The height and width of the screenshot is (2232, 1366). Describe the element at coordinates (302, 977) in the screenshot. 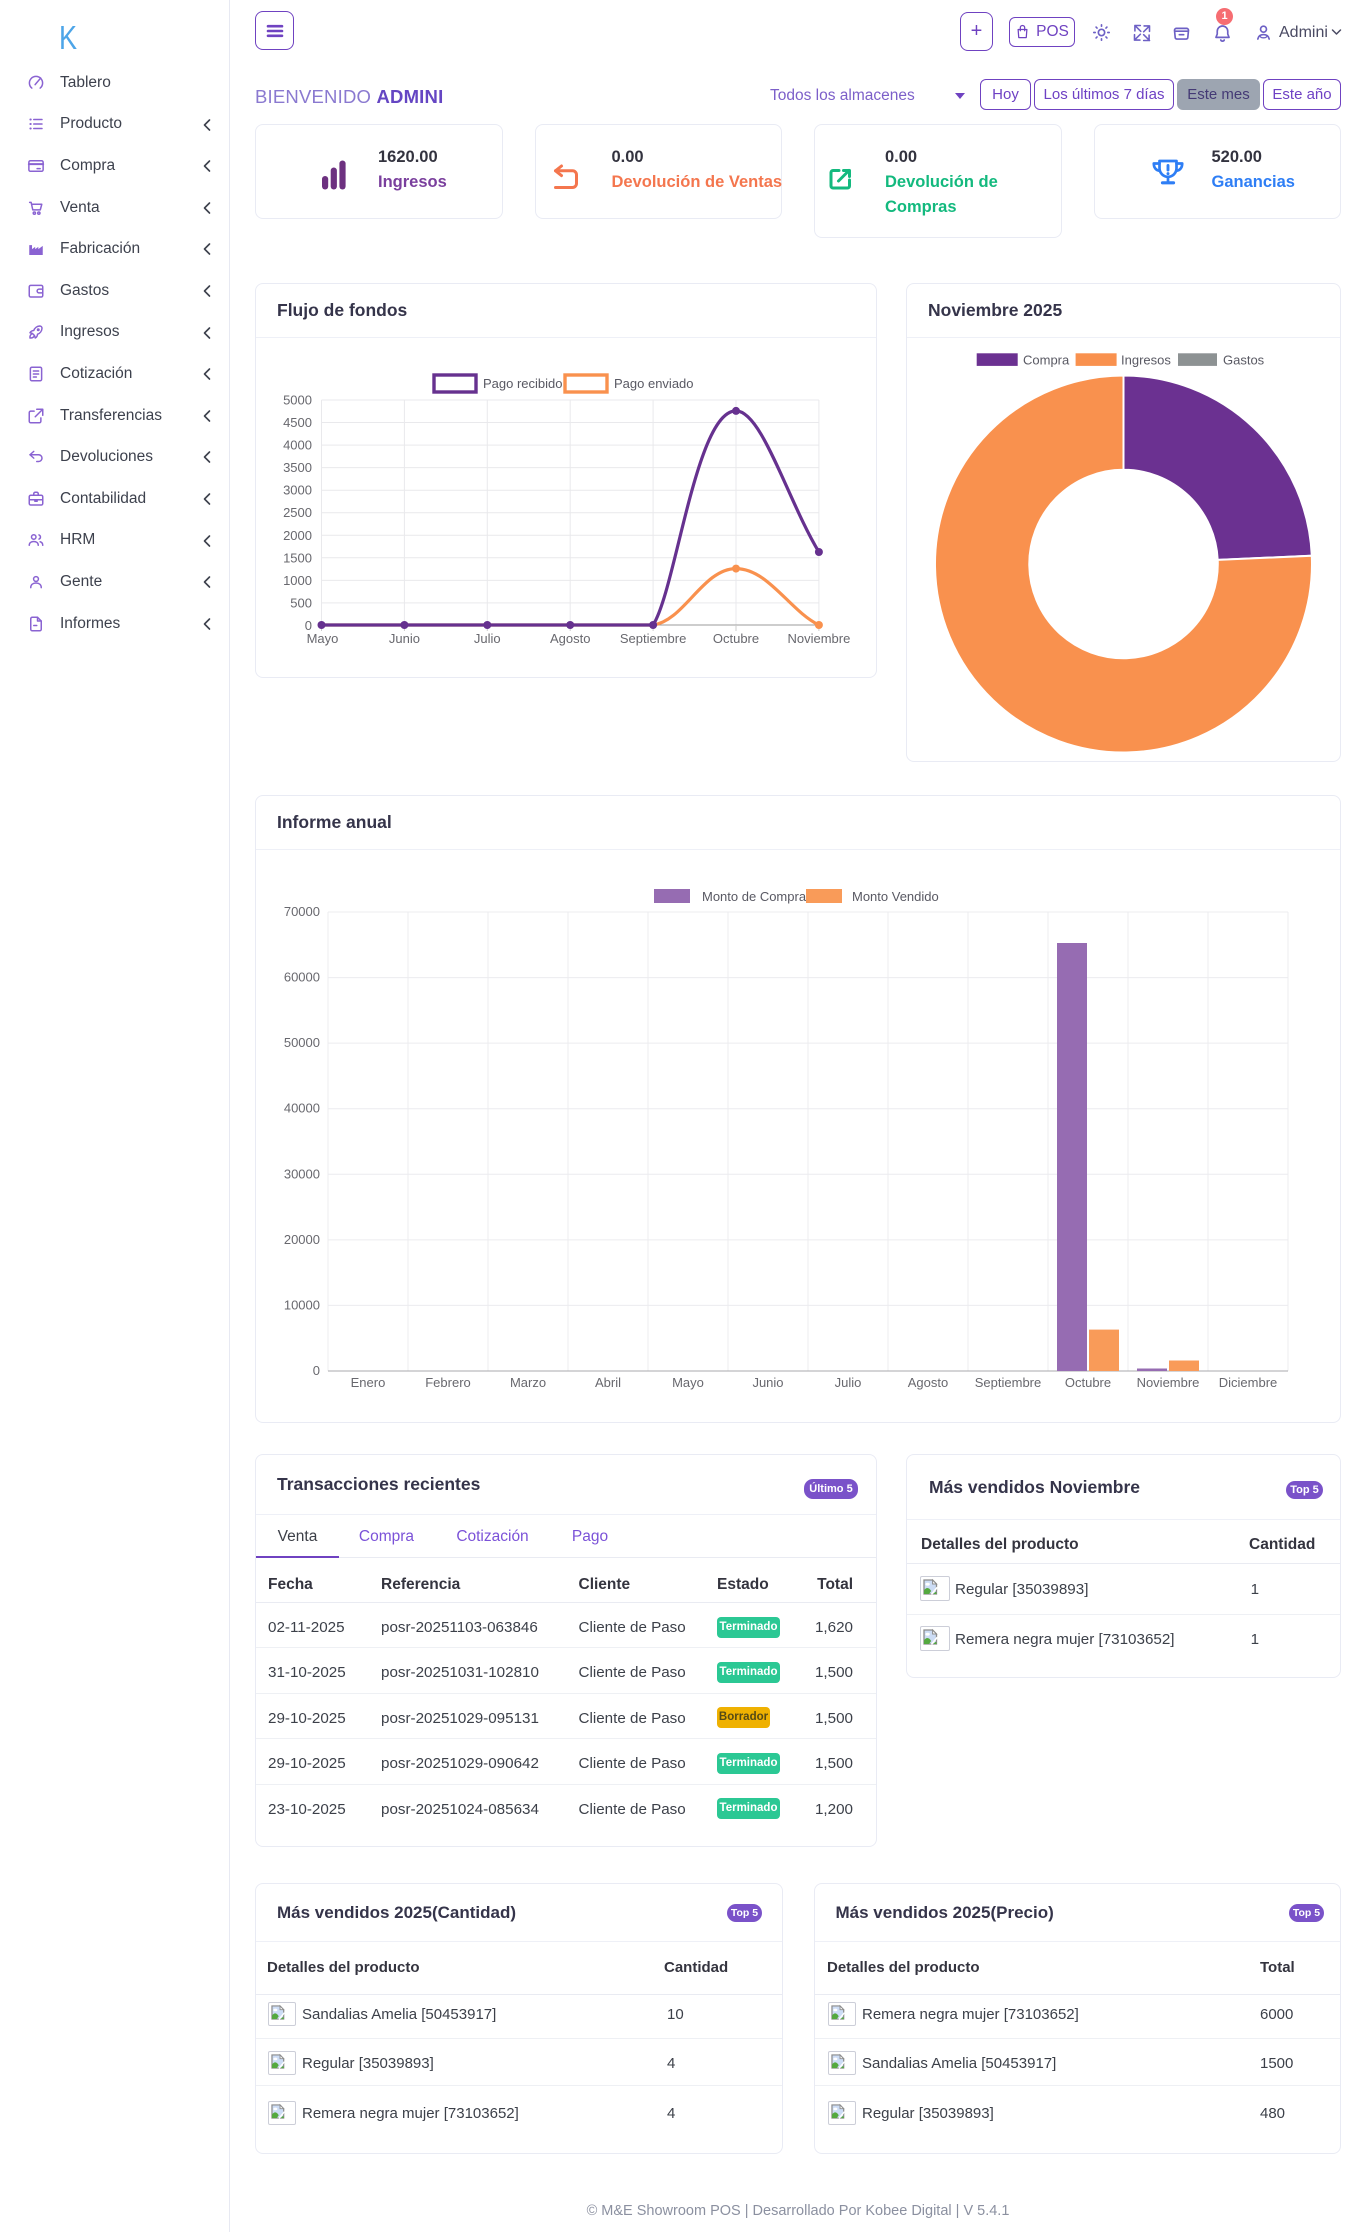

I see `svg-text: 60000` at that location.